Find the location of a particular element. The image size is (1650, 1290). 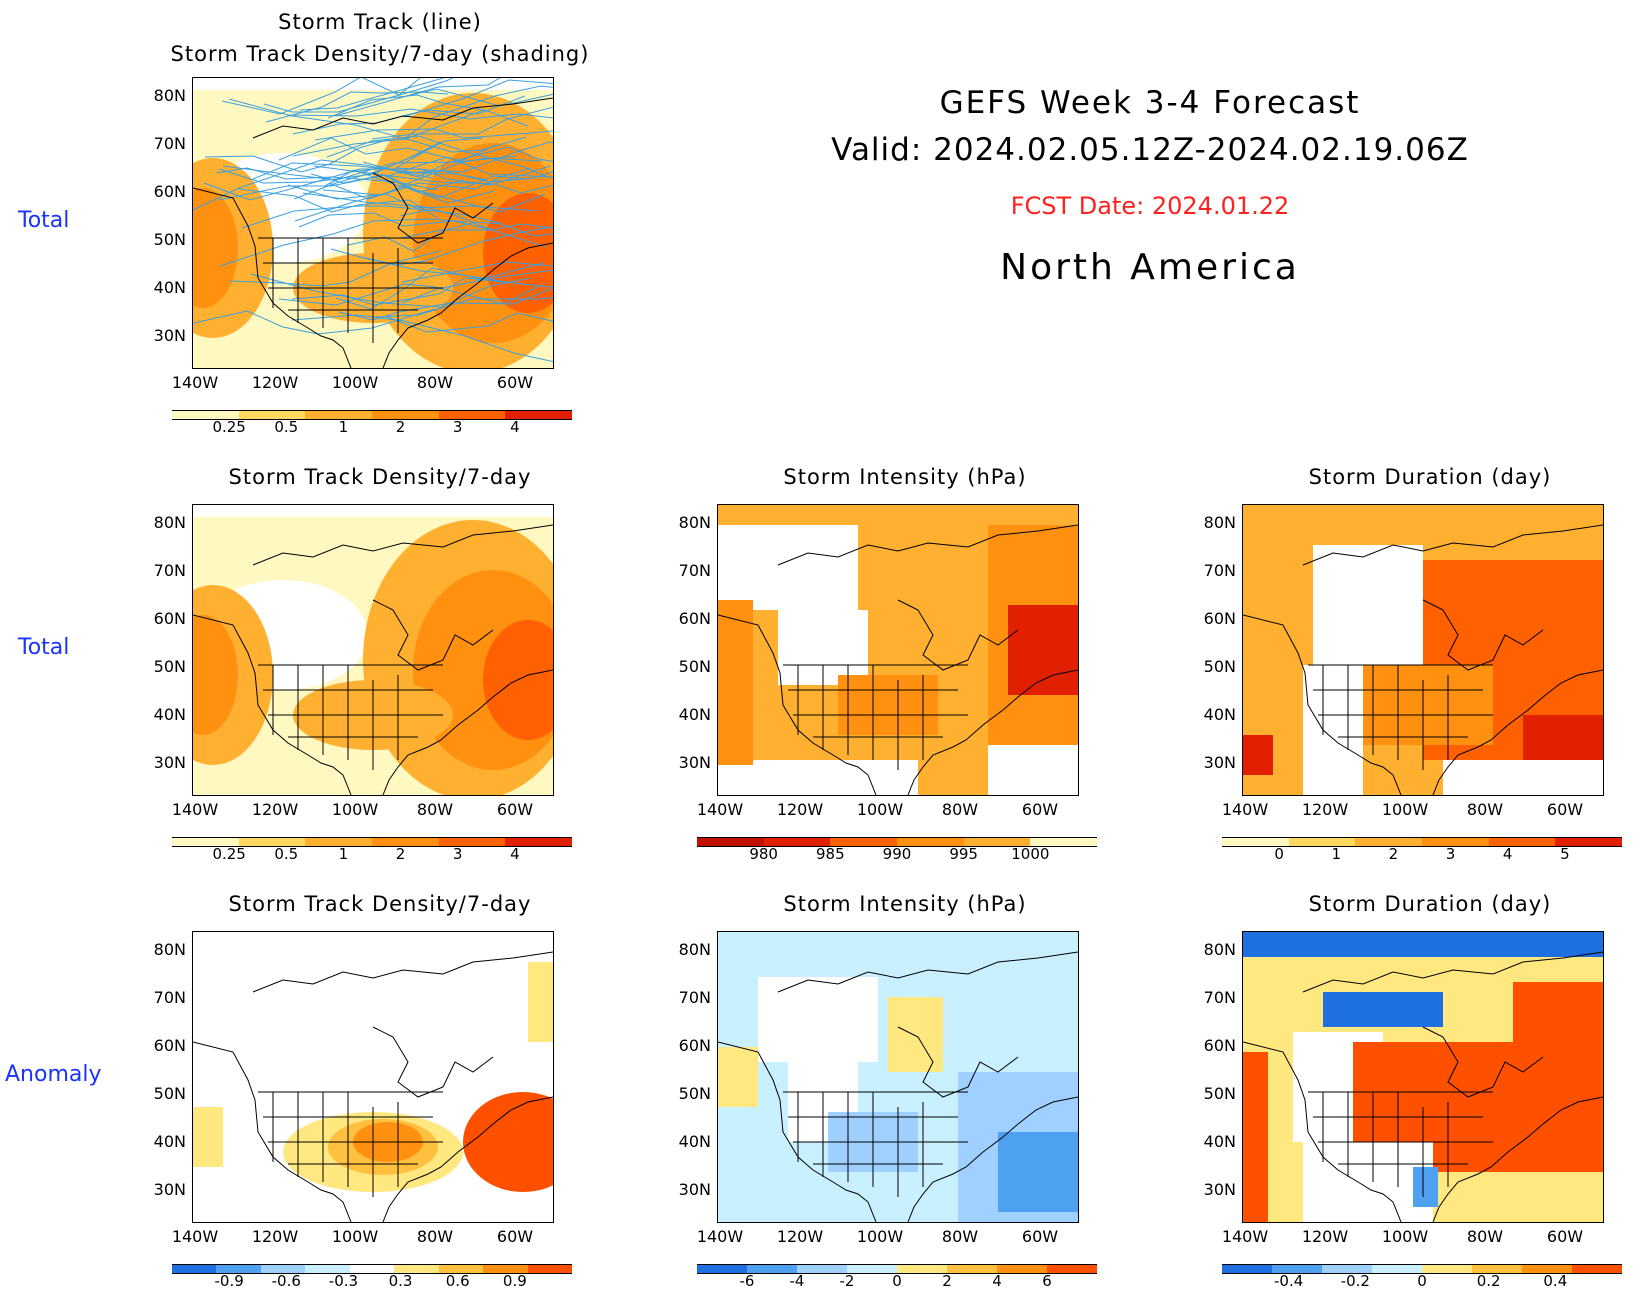

map-duration-anomaly is located at coordinates (1423, 1077).